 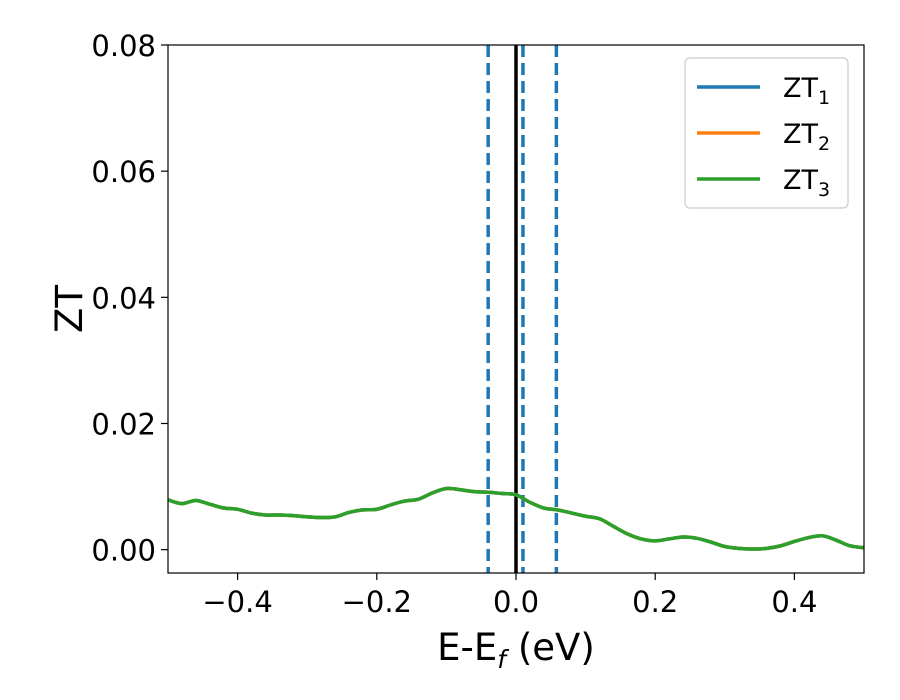 I want to click on x-axis-label-unit: (eV), so click(x=550, y=647).